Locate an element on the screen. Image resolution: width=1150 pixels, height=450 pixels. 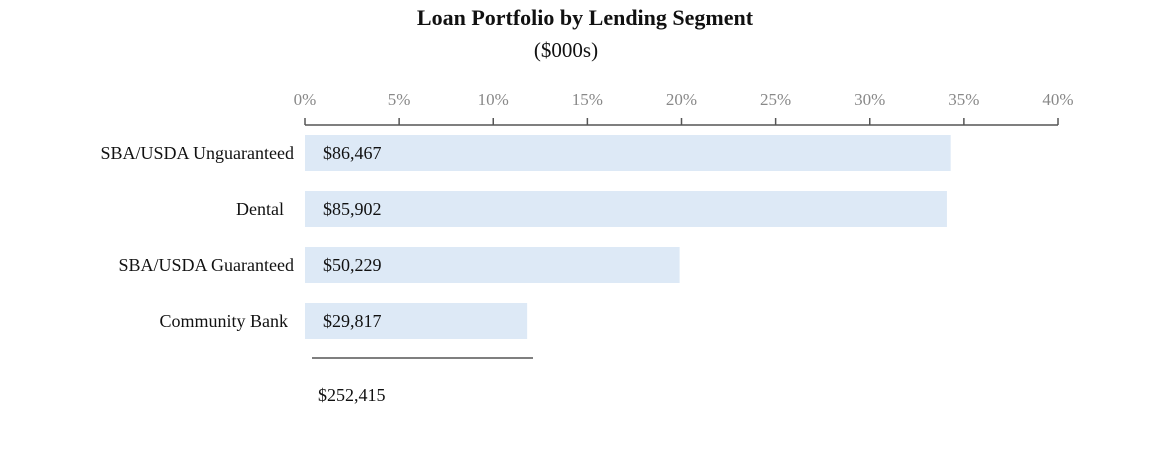
category-label: SBA/USDA Guaranteed is located at coordinates (206, 265).